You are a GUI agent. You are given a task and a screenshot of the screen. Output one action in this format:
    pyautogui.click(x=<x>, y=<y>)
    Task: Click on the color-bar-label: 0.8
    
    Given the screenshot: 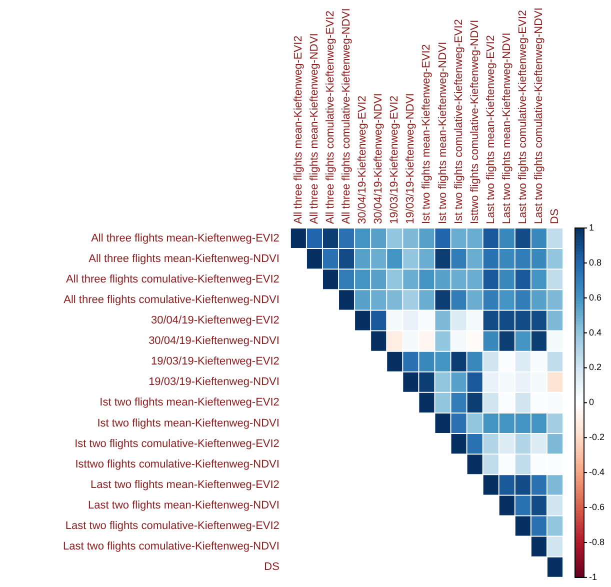 What is the action you would take?
    pyautogui.click(x=595, y=262)
    